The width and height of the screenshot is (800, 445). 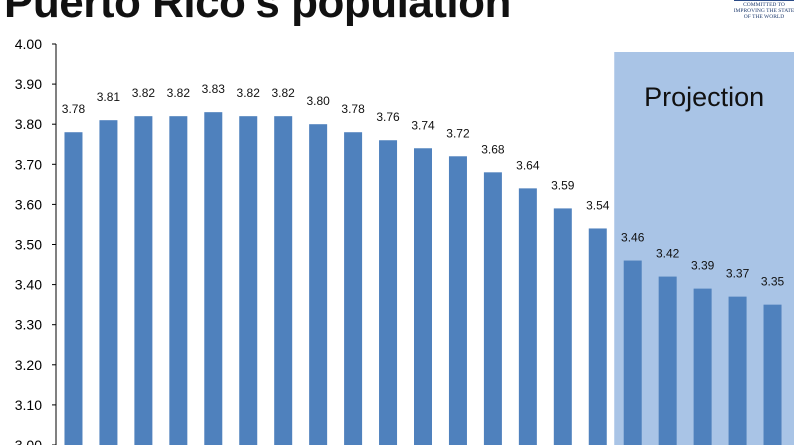 I want to click on y-tick-label: 3.00, so click(x=28, y=441).